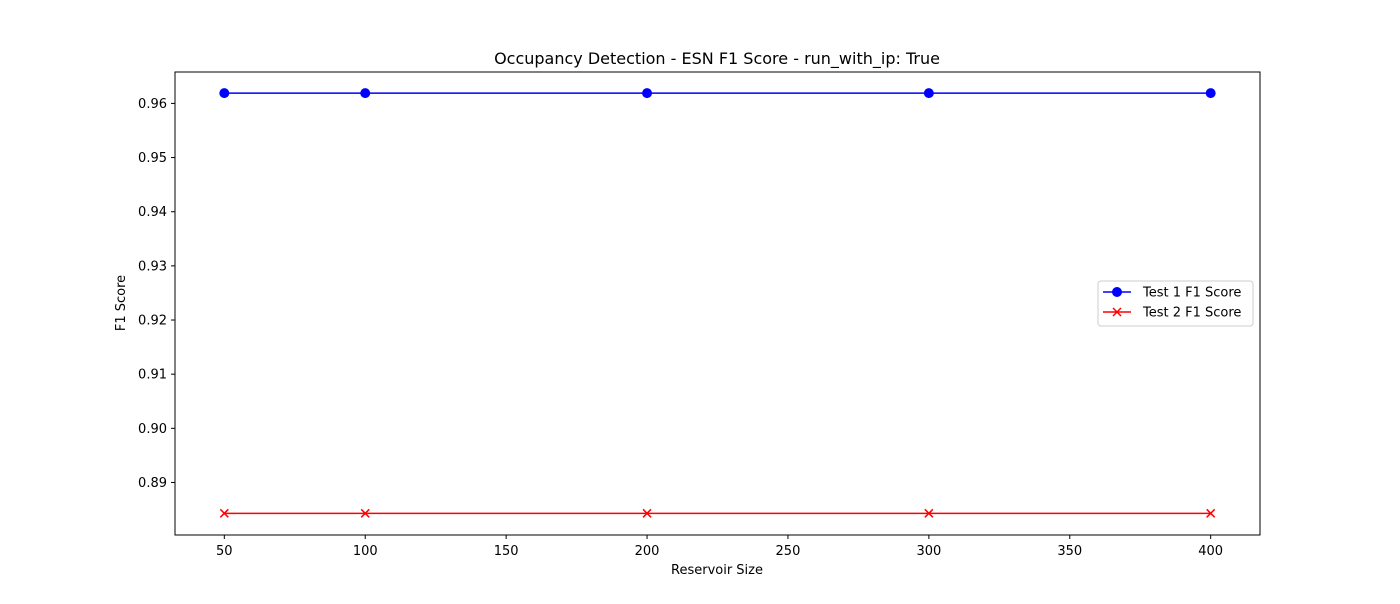 This screenshot has height=604, width=1400. What do you see at coordinates (788, 551) in the screenshot?
I see `x-tick-label: 250` at bounding box center [788, 551].